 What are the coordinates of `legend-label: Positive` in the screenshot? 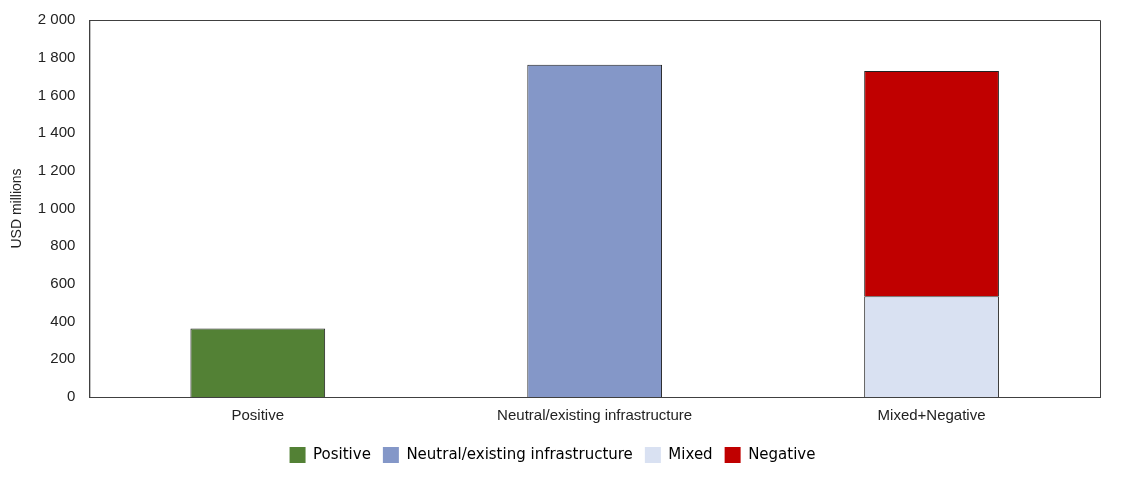 It's located at (342, 453).